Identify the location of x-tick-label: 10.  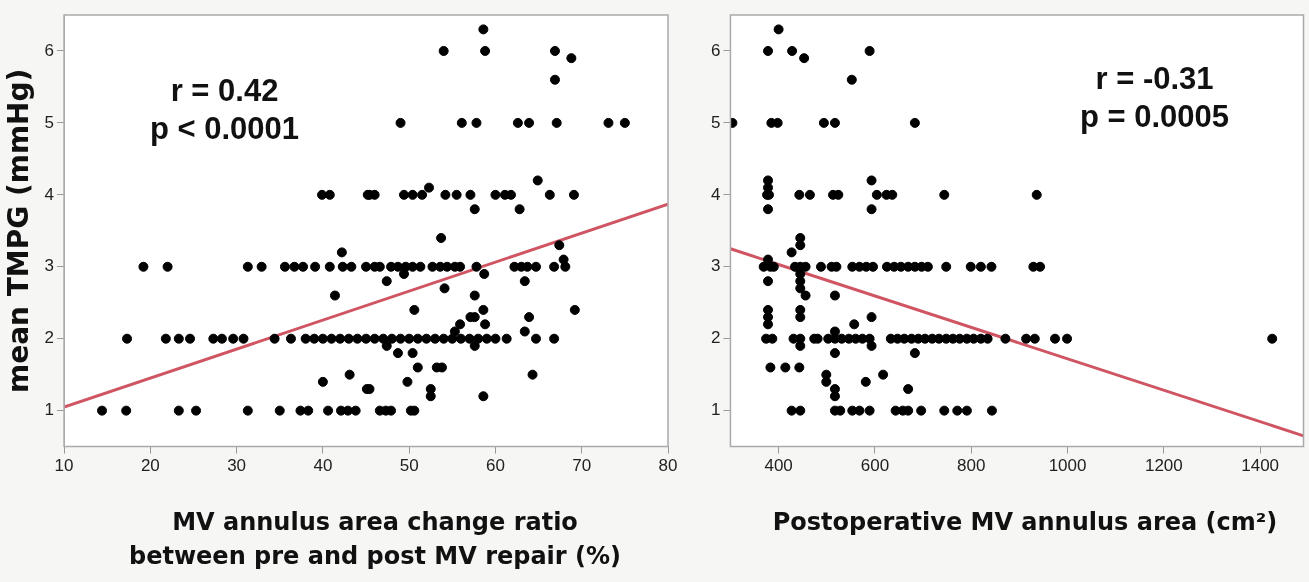
(64, 466).